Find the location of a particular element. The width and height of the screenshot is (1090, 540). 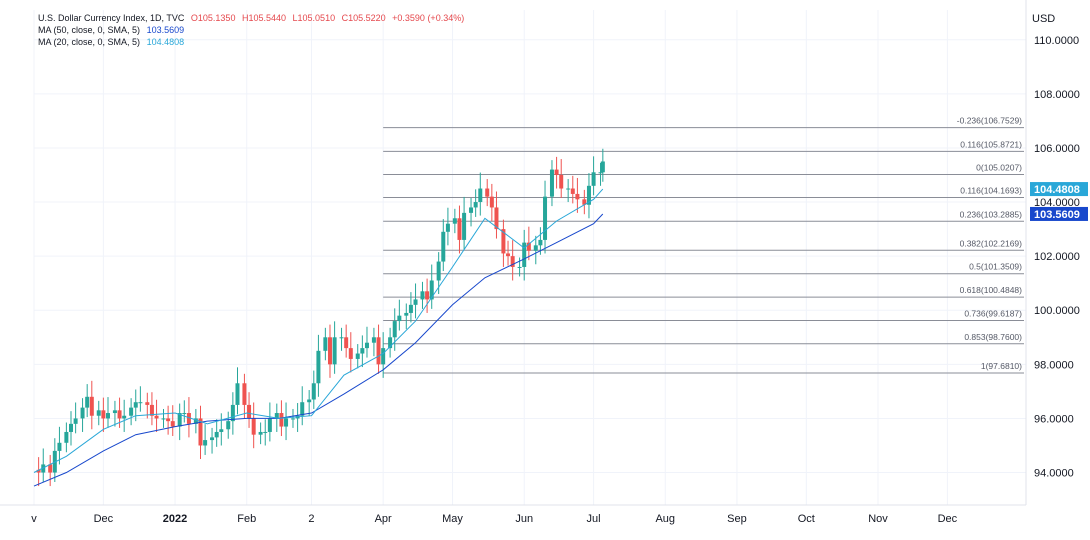

legend-ma20-row: MA (20, close, 0, SMA, 5) 104.4808 is located at coordinates (251, 42).